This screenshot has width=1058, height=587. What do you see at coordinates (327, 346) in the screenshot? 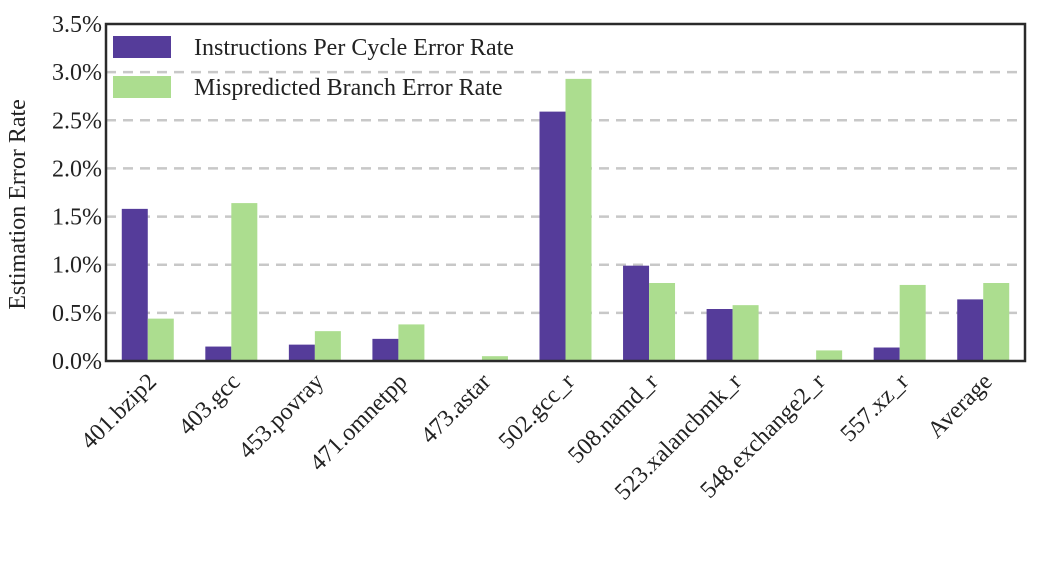
I see `bar-branch-453-povray` at bounding box center [327, 346].